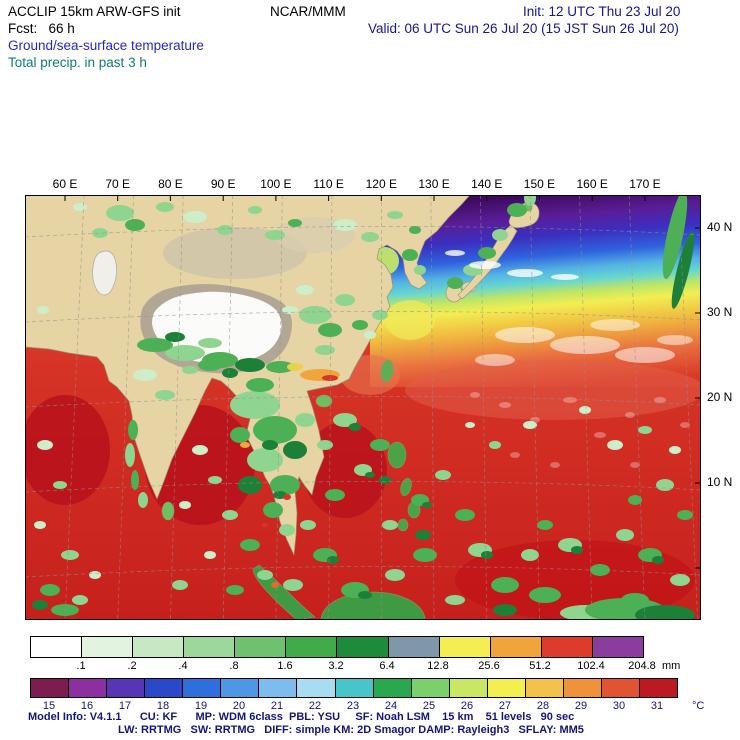 This screenshot has height=740, width=740. I want to click on precip-label: 1.6, so click(285, 666).